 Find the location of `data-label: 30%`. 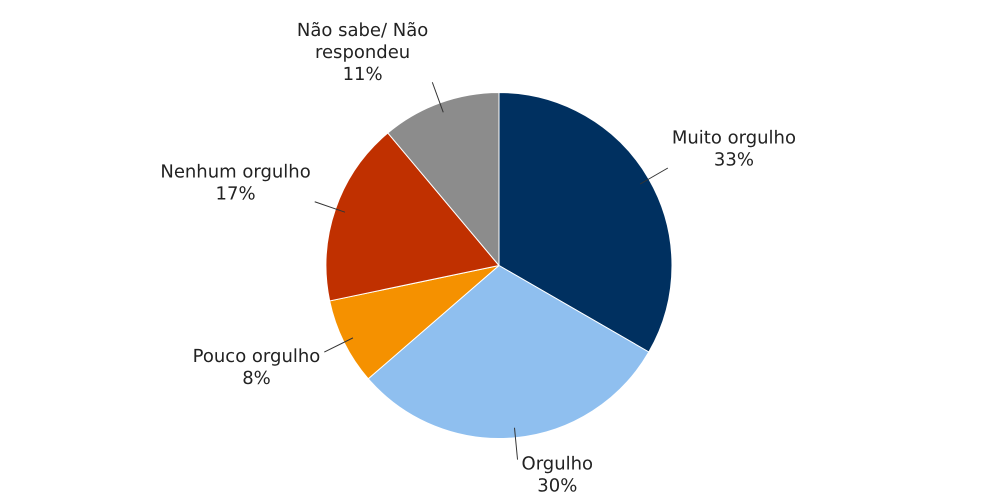

data-label: 30% is located at coordinates (557, 485).